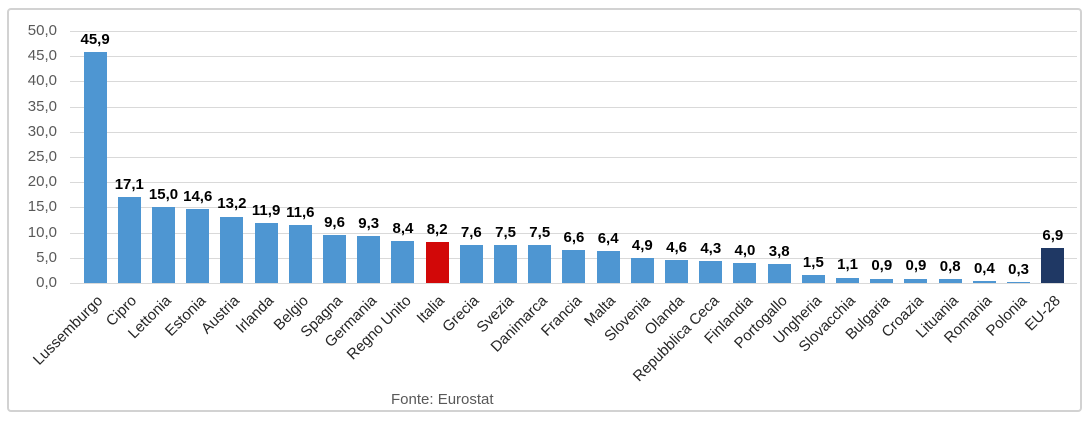  What do you see at coordinates (1008, 185) in the screenshot?
I see `bar-group-polonia: 0,3 Polonia` at bounding box center [1008, 185].